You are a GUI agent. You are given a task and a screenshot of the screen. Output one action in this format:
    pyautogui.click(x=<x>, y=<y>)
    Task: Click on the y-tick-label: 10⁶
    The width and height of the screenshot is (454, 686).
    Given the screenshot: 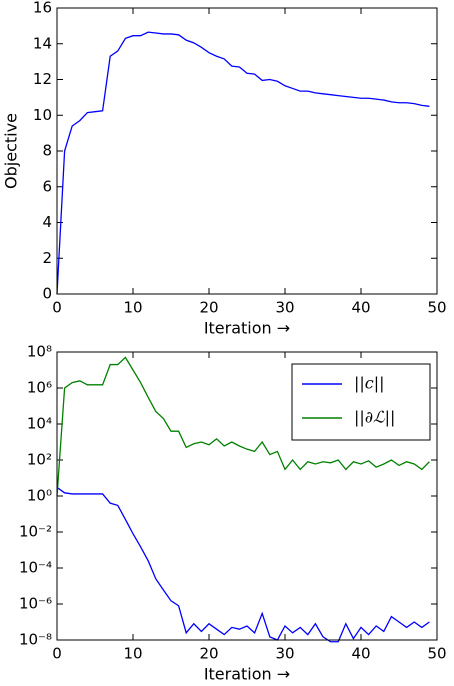 What is the action you would take?
    pyautogui.click(x=39, y=388)
    